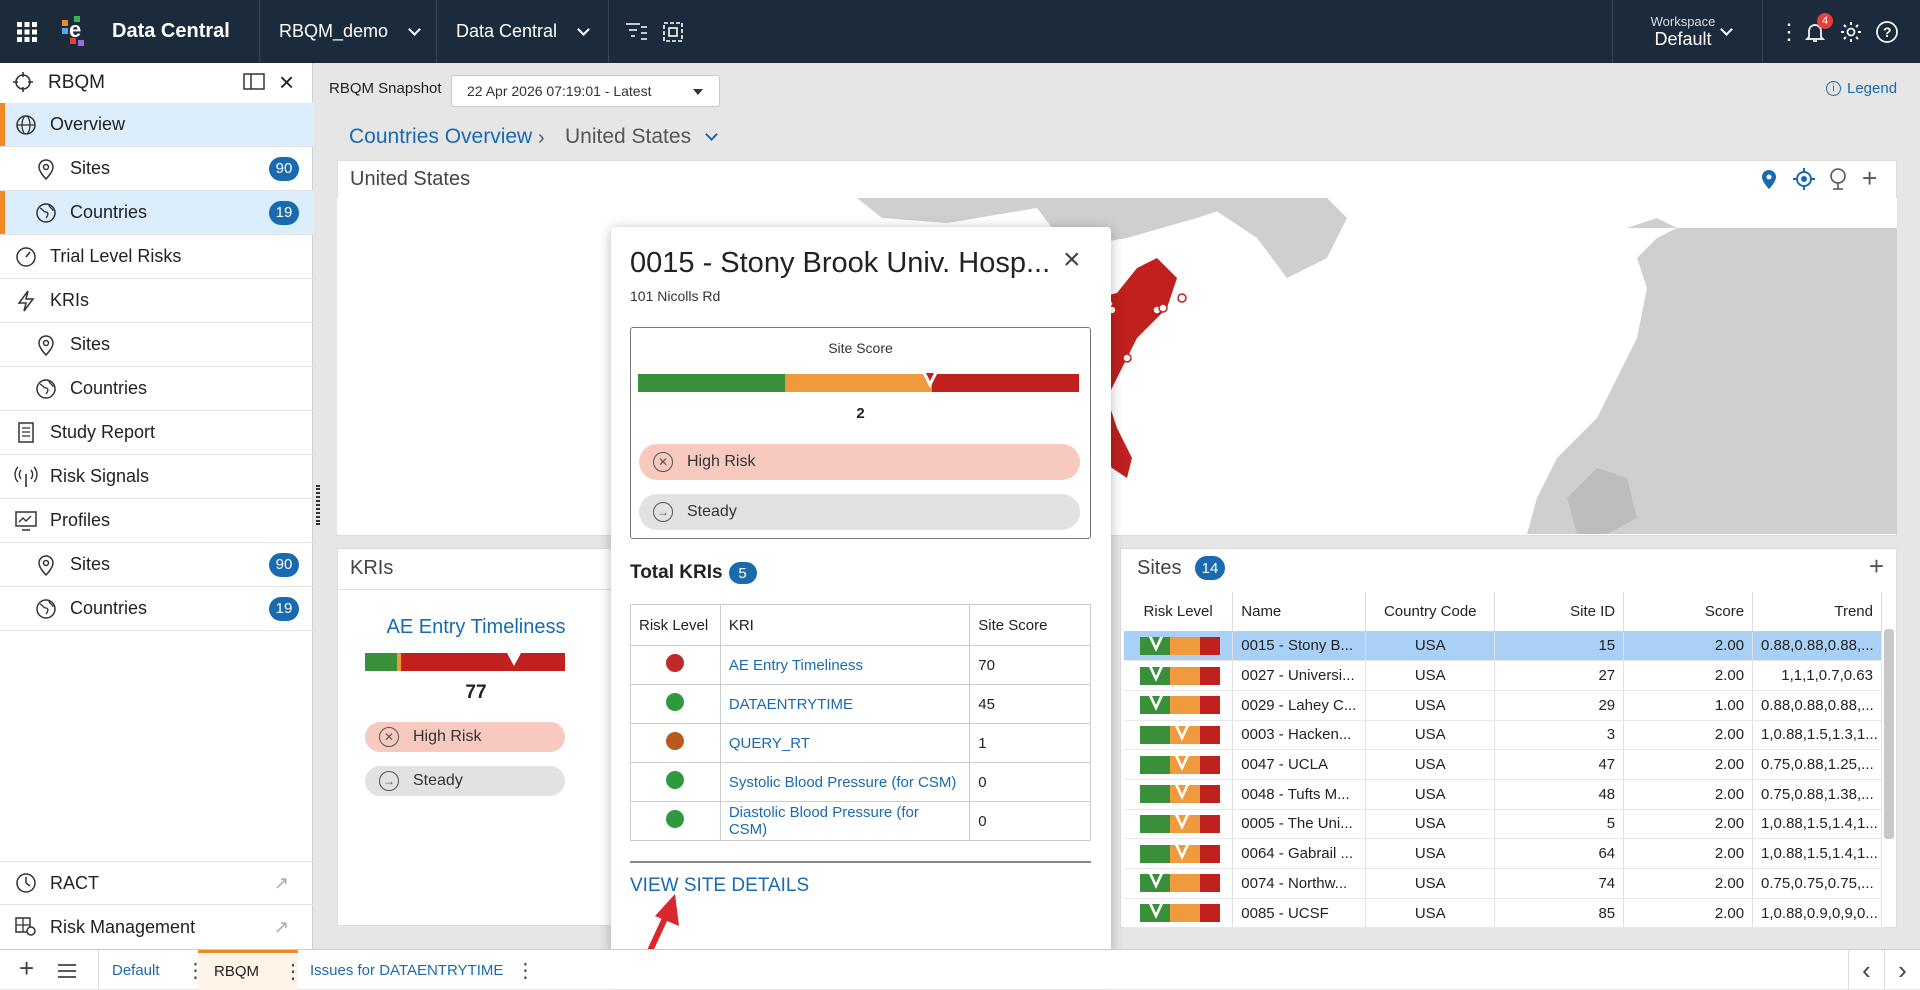 The height and width of the screenshot is (990, 1920). What do you see at coordinates (790, 704) in the screenshot?
I see `kri-link: DATAENTRYTIME` at bounding box center [790, 704].